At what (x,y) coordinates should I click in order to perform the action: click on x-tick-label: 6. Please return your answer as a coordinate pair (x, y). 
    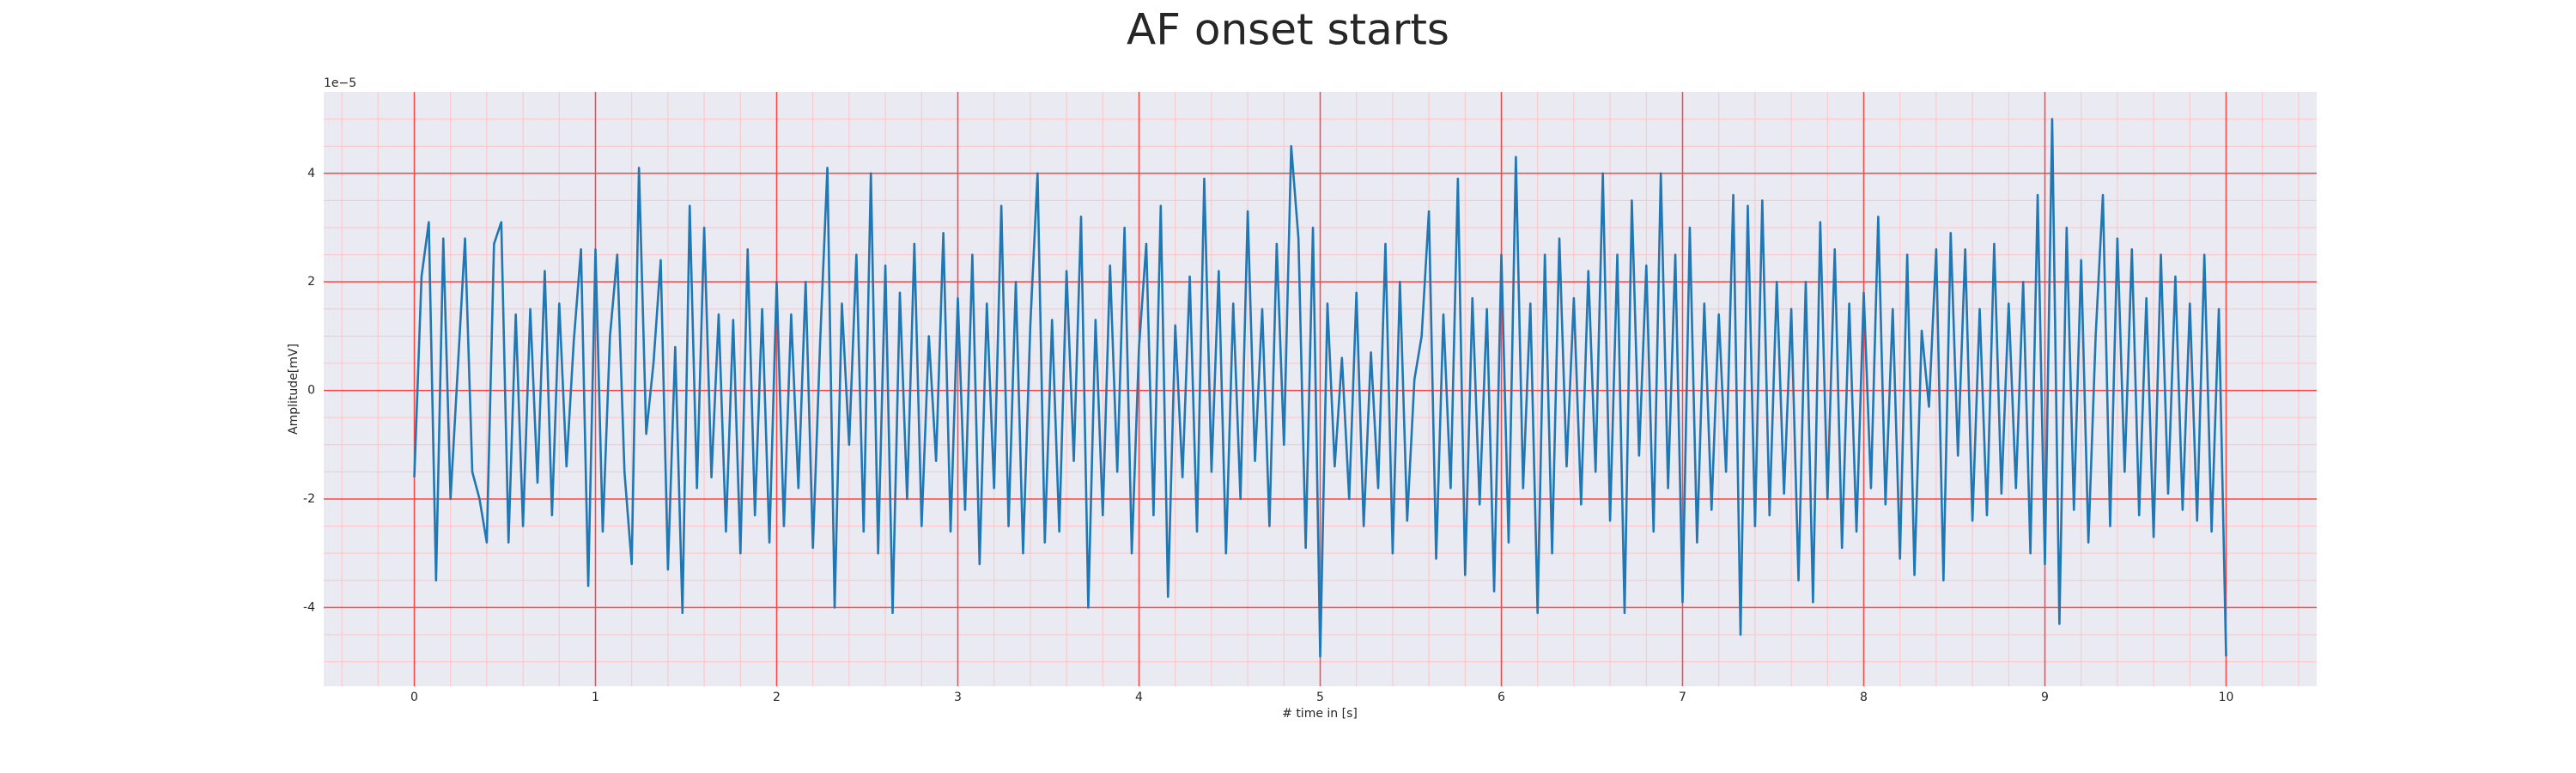
    Looking at the image, I should click on (1502, 697).